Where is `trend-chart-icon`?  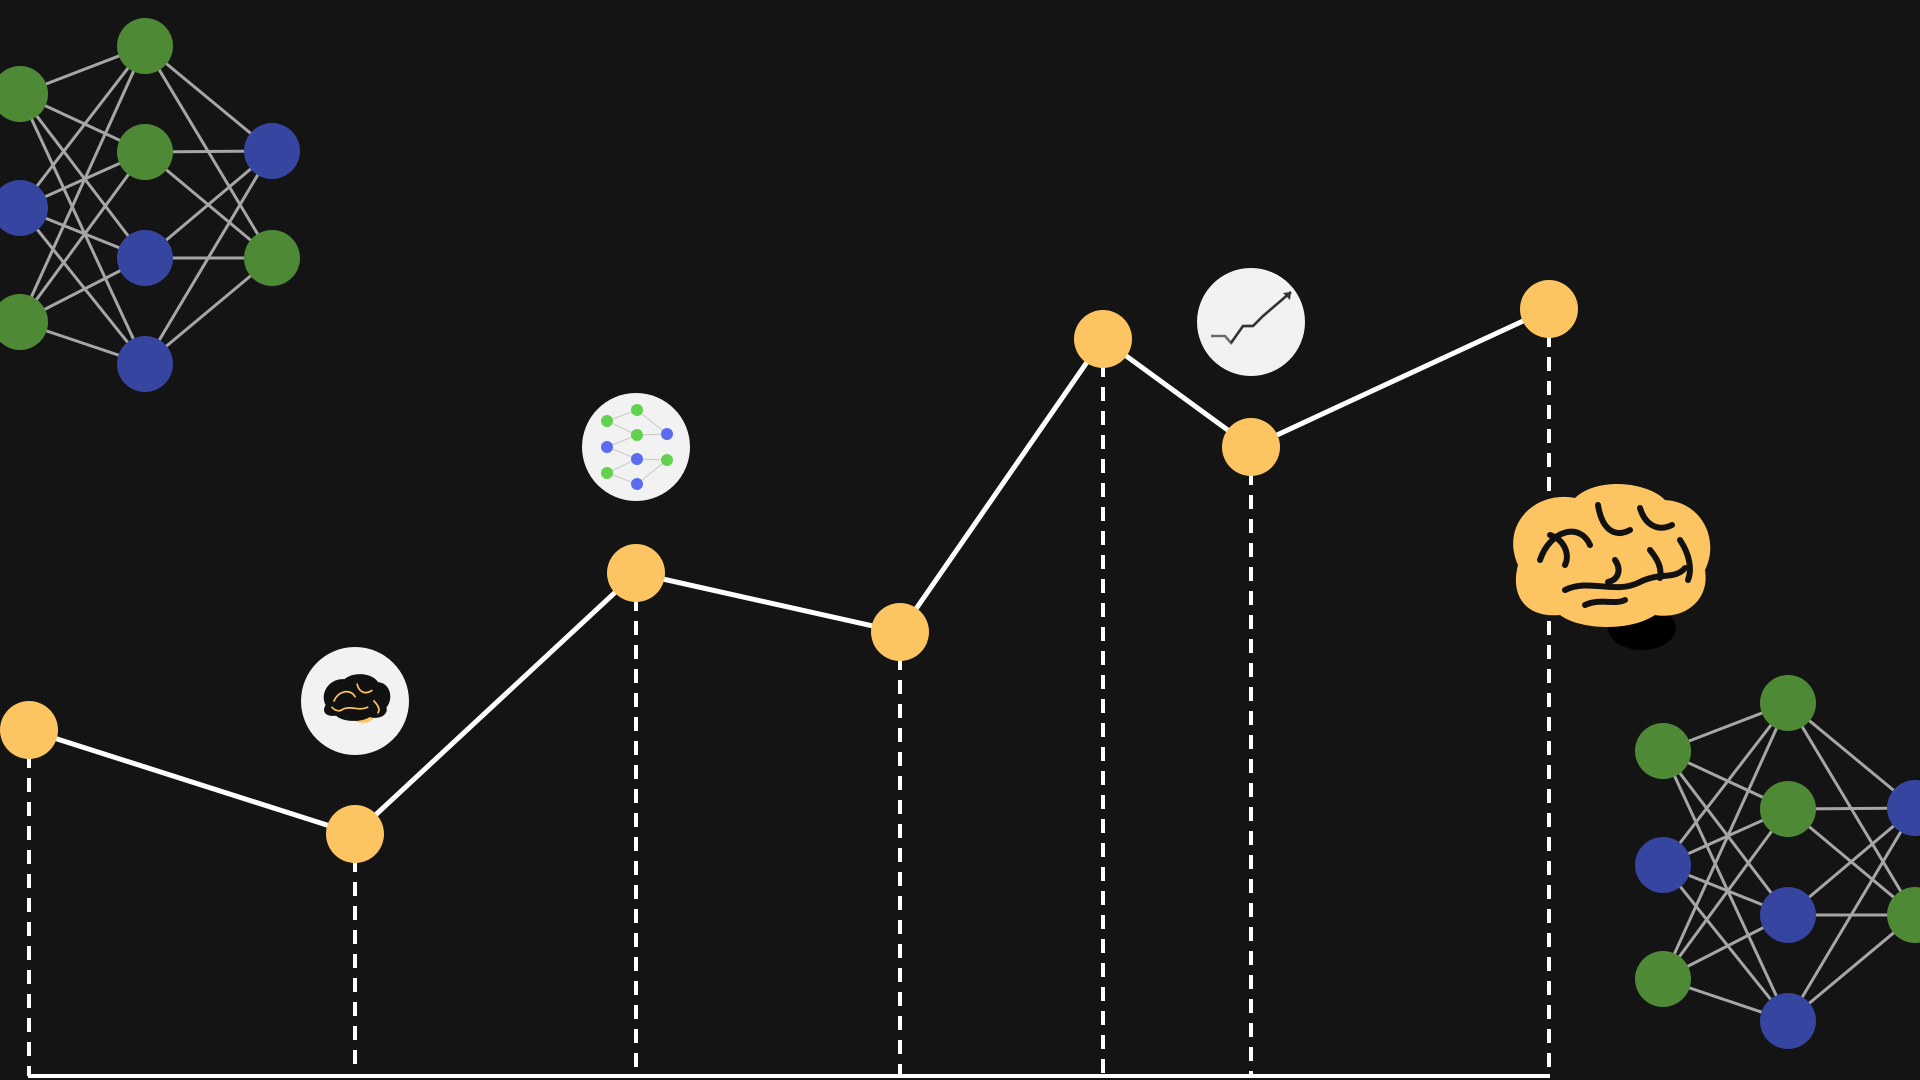
trend-chart-icon is located at coordinates (1251, 318).